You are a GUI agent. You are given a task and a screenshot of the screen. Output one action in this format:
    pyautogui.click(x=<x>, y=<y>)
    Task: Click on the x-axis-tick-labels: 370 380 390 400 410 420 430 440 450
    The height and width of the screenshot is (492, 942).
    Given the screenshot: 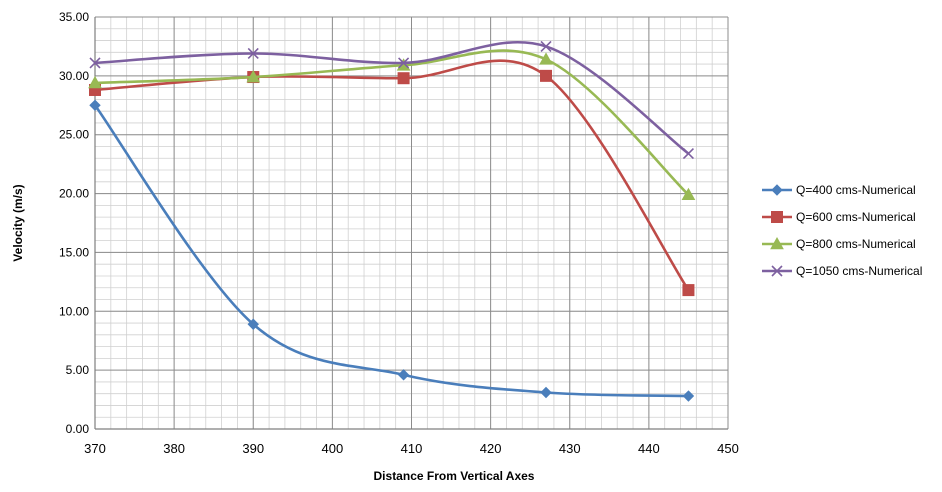 What is the action you would take?
    pyautogui.click(x=411, y=448)
    